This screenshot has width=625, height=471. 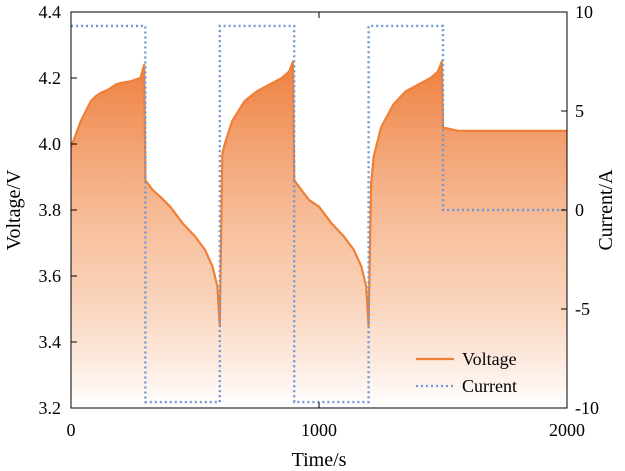 What do you see at coordinates (50, 12) in the screenshot?
I see `y-left-tick-label: 4.4` at bounding box center [50, 12].